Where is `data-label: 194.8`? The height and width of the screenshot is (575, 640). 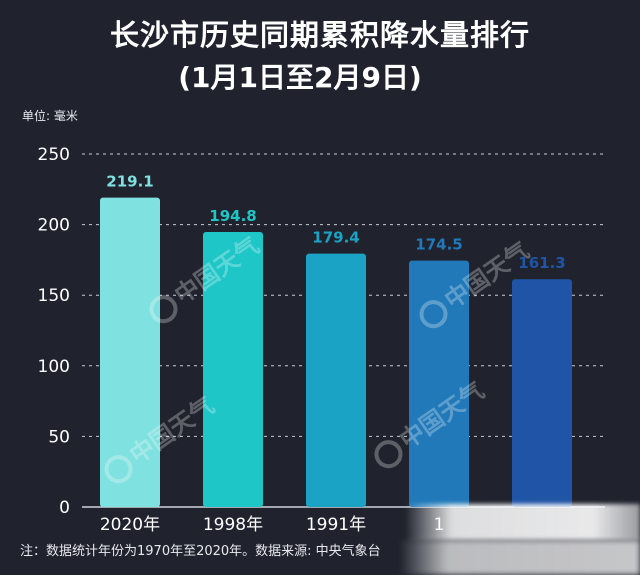 data-label: 194.8 is located at coordinates (232, 216).